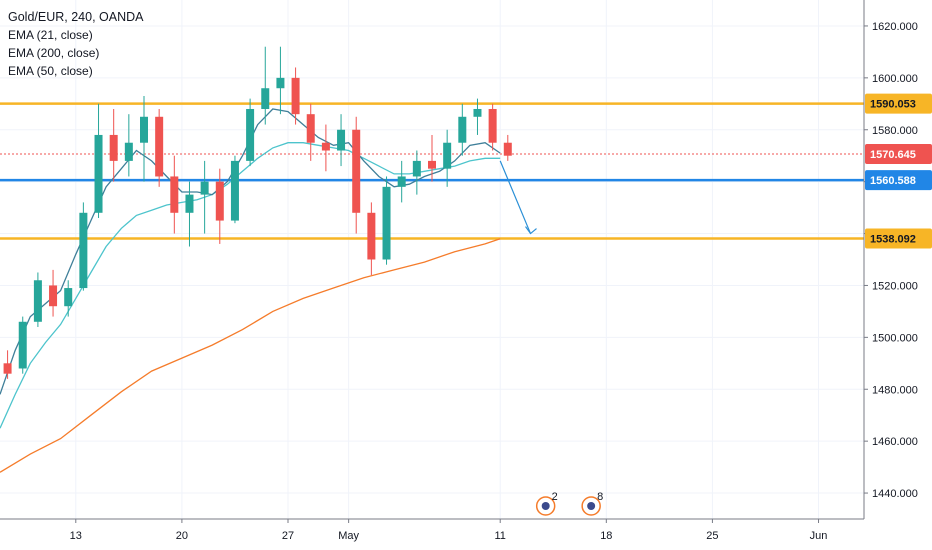 The height and width of the screenshot is (550, 932). What do you see at coordinates (50, 71) in the screenshot?
I see `ema50-legend: EMA (50, close)` at bounding box center [50, 71].